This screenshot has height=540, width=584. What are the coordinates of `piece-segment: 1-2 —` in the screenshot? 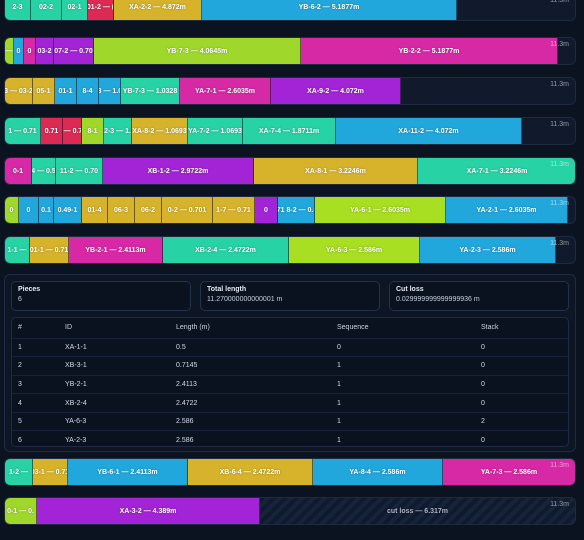 It's located at (19, 472).